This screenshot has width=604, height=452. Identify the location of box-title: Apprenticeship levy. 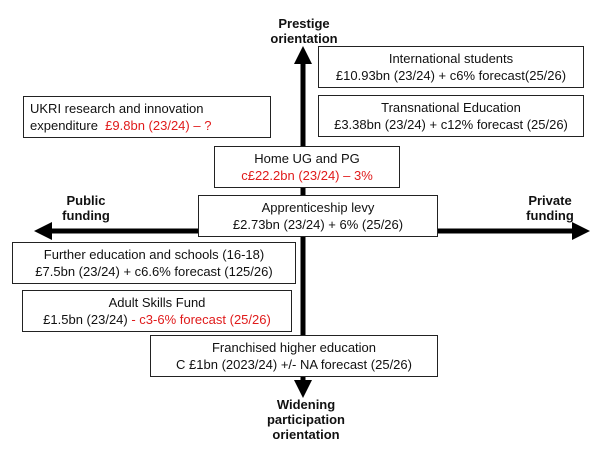
(318, 207).